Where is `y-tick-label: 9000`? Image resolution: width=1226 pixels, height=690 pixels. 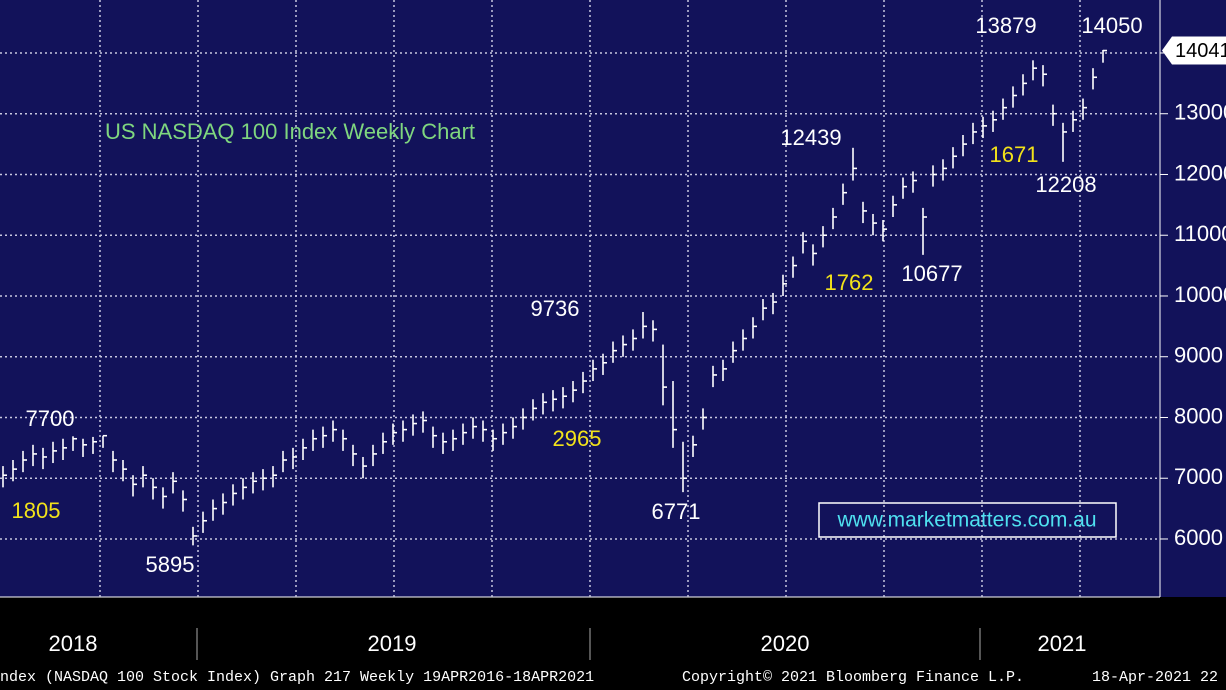 y-tick-label: 9000 is located at coordinates (1198, 355).